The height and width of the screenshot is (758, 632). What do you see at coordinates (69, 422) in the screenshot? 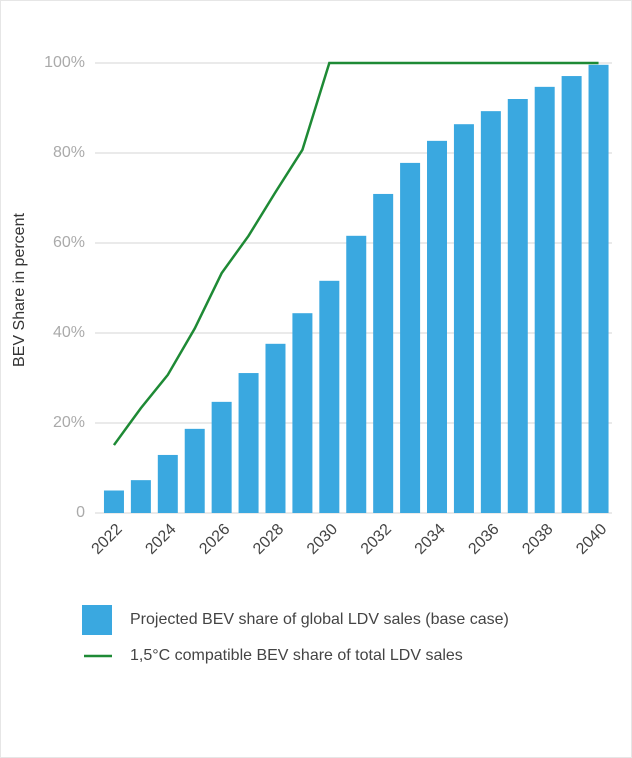
I see `y-tick-label: 20%` at bounding box center [69, 422].